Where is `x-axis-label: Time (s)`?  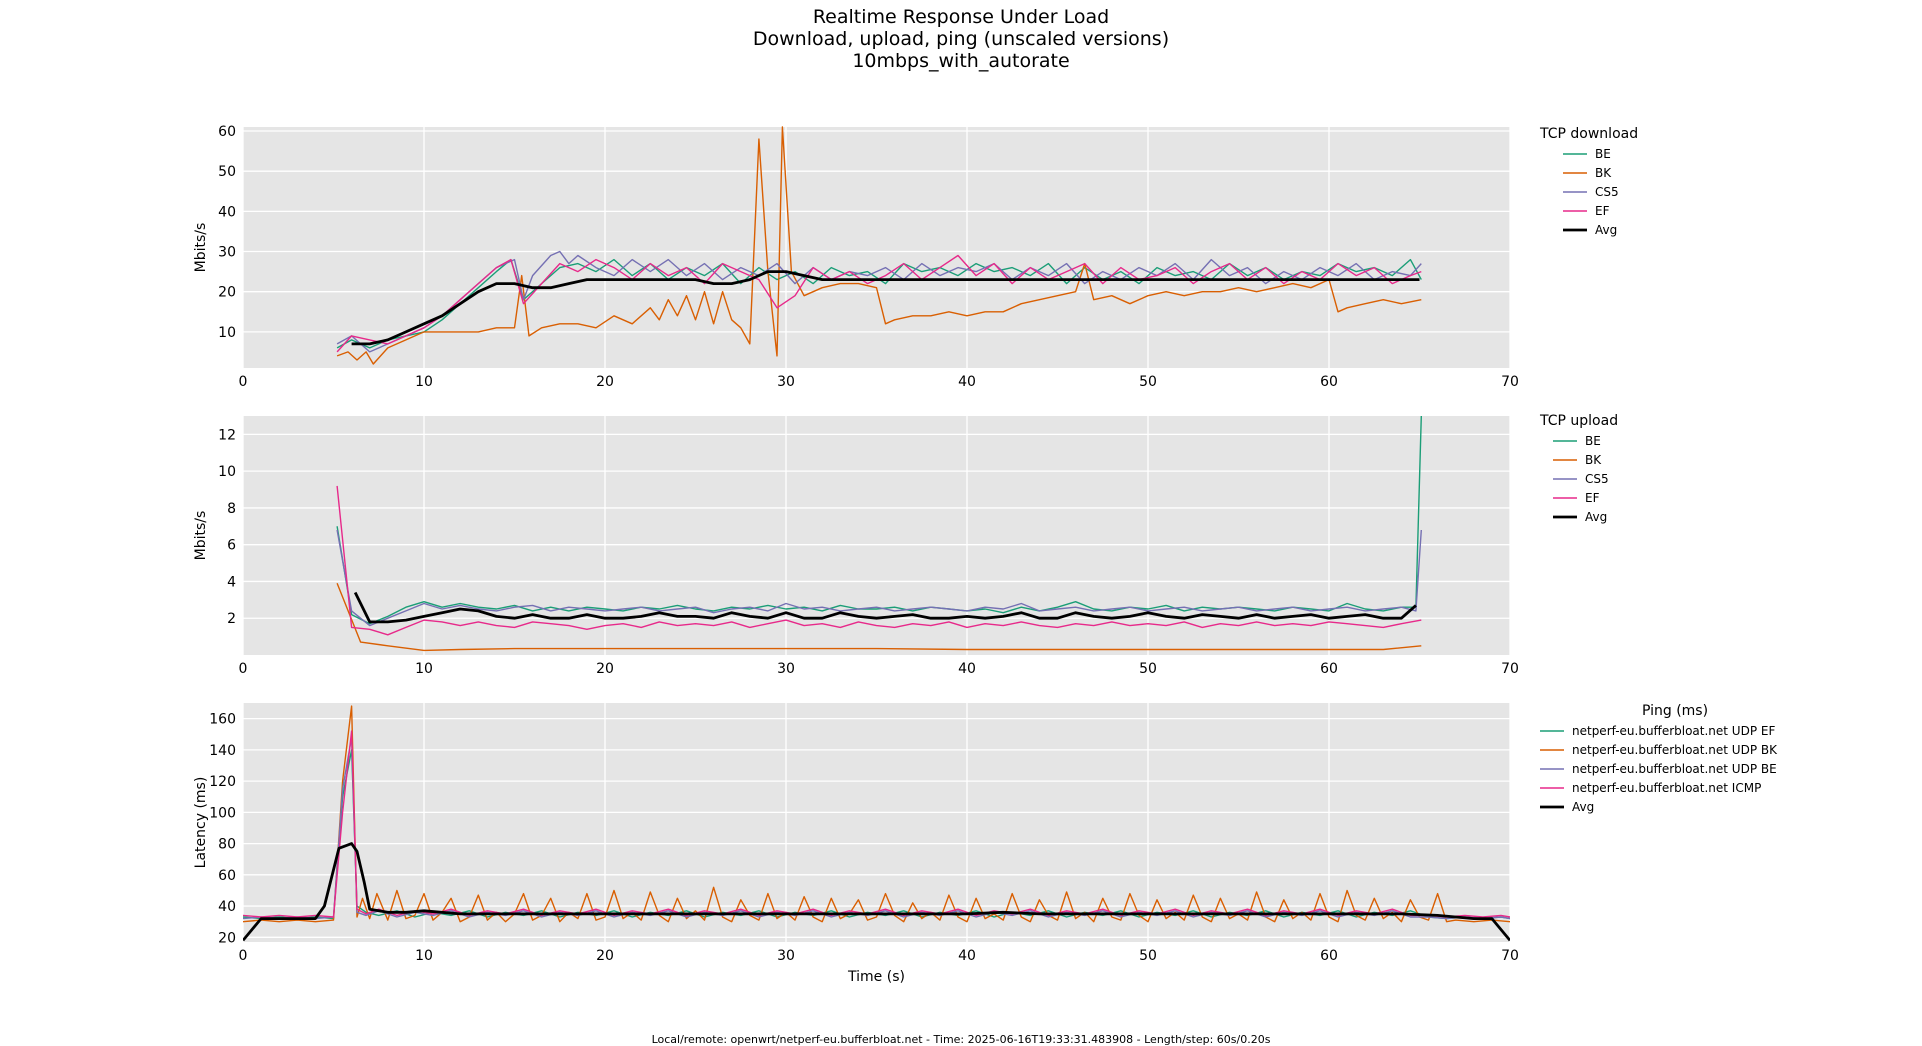
x-axis-label: Time (s) is located at coordinates (876, 977).